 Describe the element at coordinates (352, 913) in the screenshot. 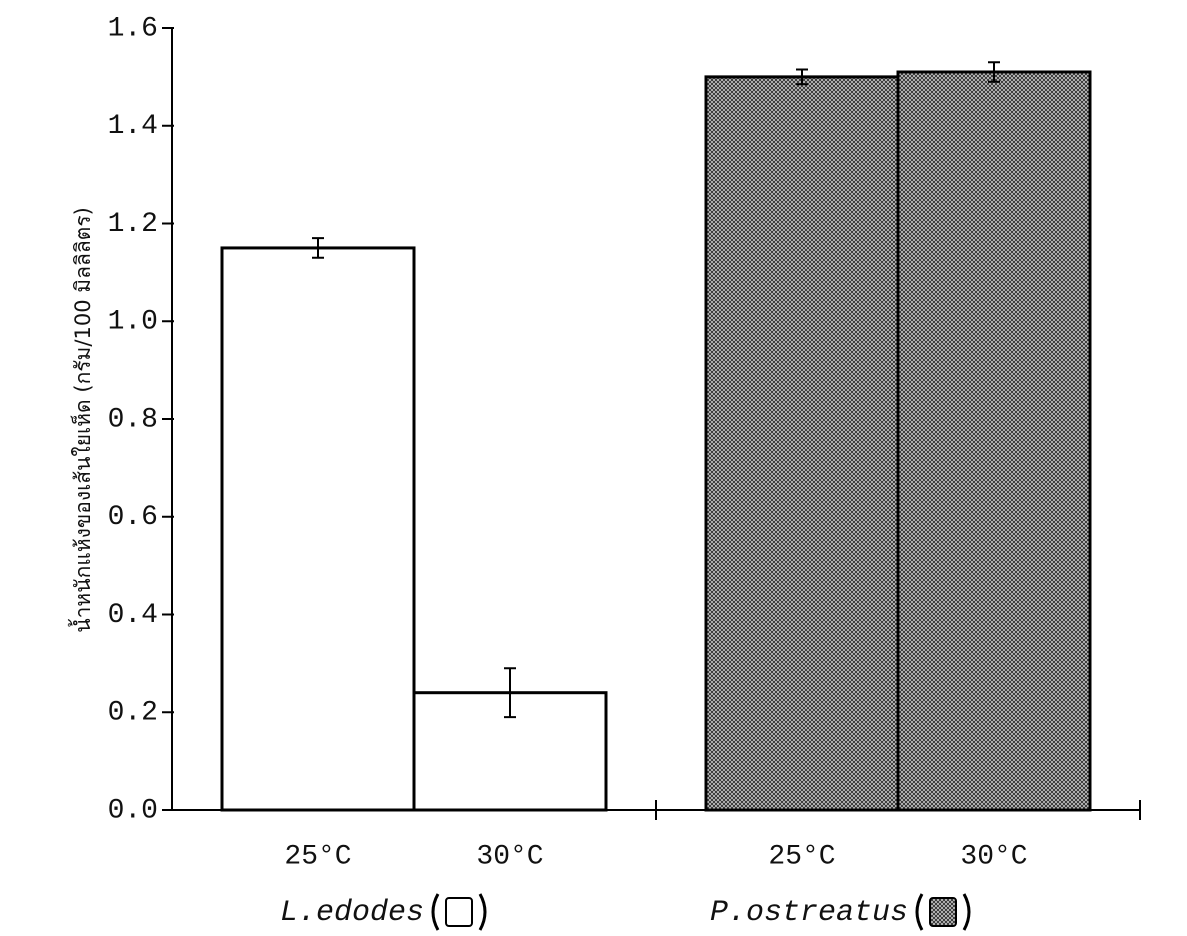

I see `legend-label: L.edodes` at that location.